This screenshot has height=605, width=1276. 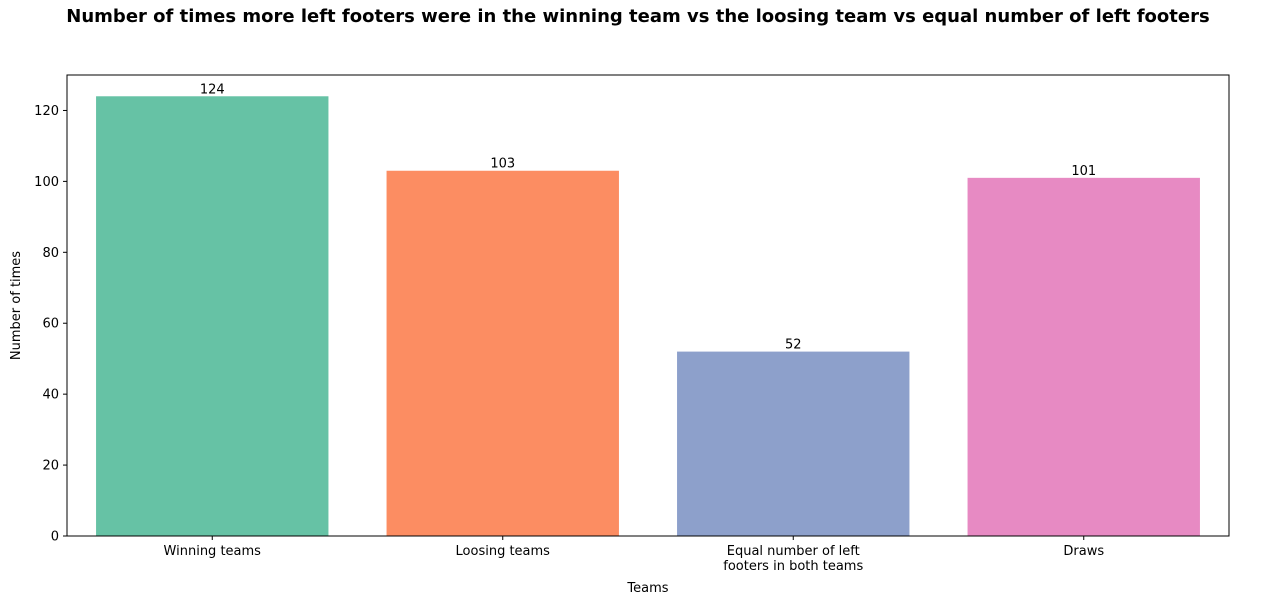 What do you see at coordinates (46, 182) in the screenshot?
I see `y-tick-label-5: 100` at bounding box center [46, 182].